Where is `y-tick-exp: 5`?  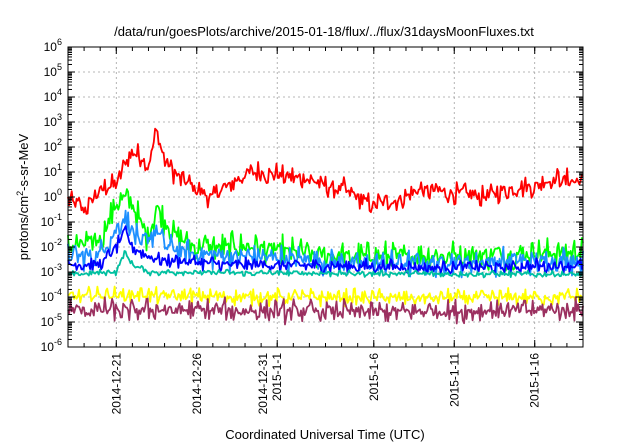
y-tick-exp: 5 is located at coordinates (59, 67).